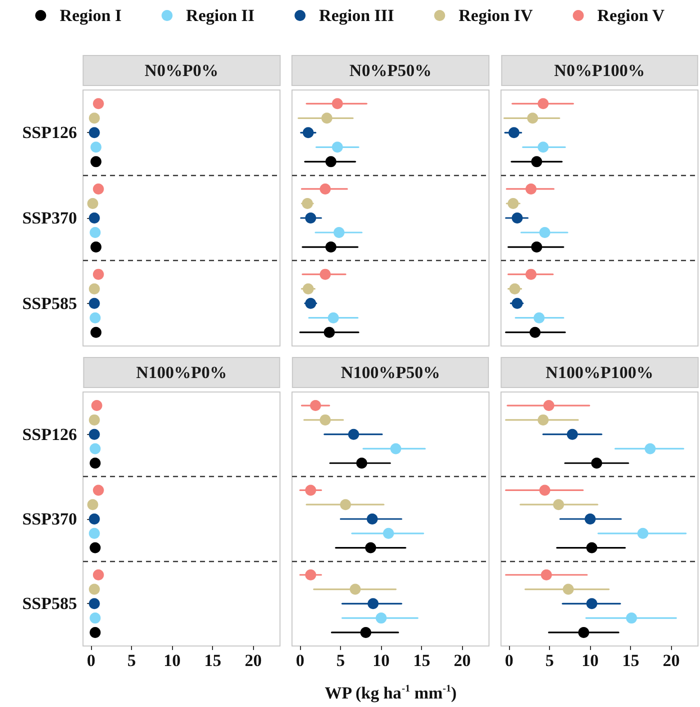 This screenshot has height=707, width=700. I want to click on legend-label: Region IV, so click(496, 15).